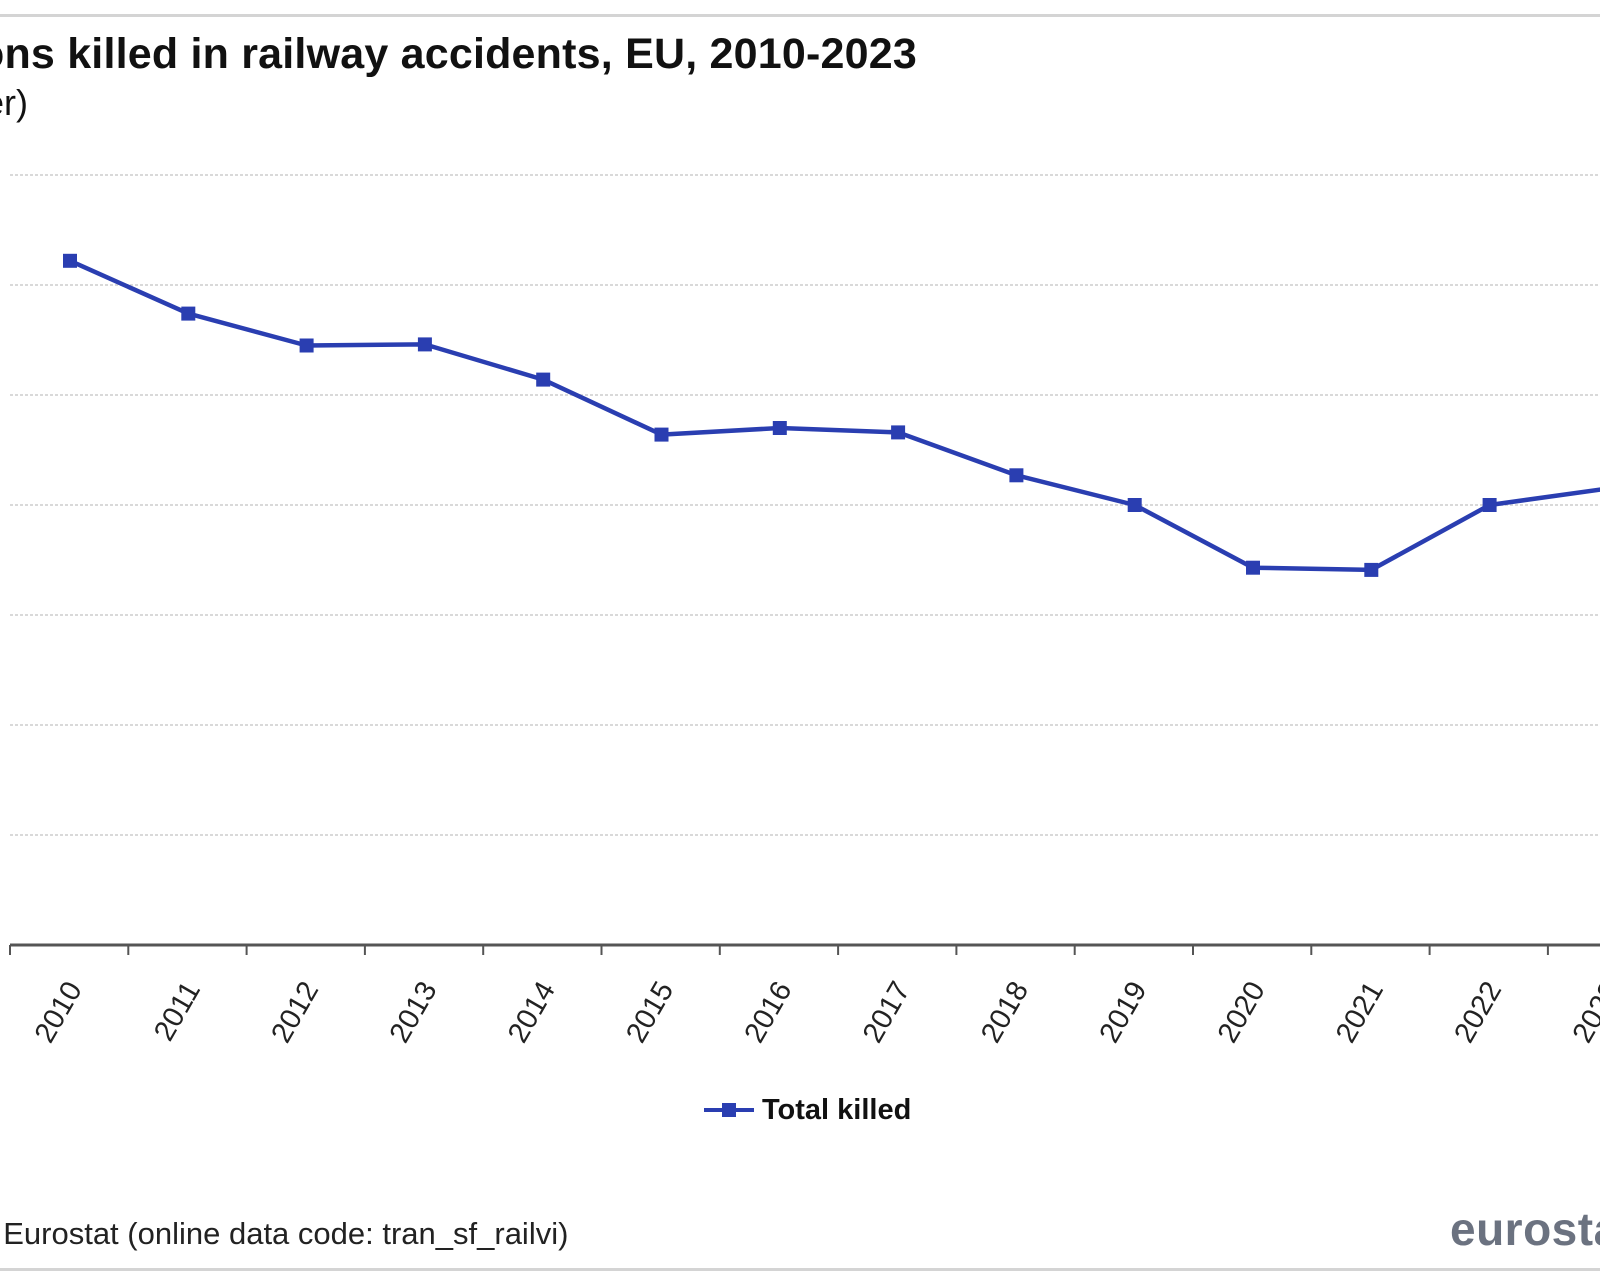 Image resolution: width=1600 pixels, height=1284 pixels. I want to click on legend-marker, so click(729, 1110).